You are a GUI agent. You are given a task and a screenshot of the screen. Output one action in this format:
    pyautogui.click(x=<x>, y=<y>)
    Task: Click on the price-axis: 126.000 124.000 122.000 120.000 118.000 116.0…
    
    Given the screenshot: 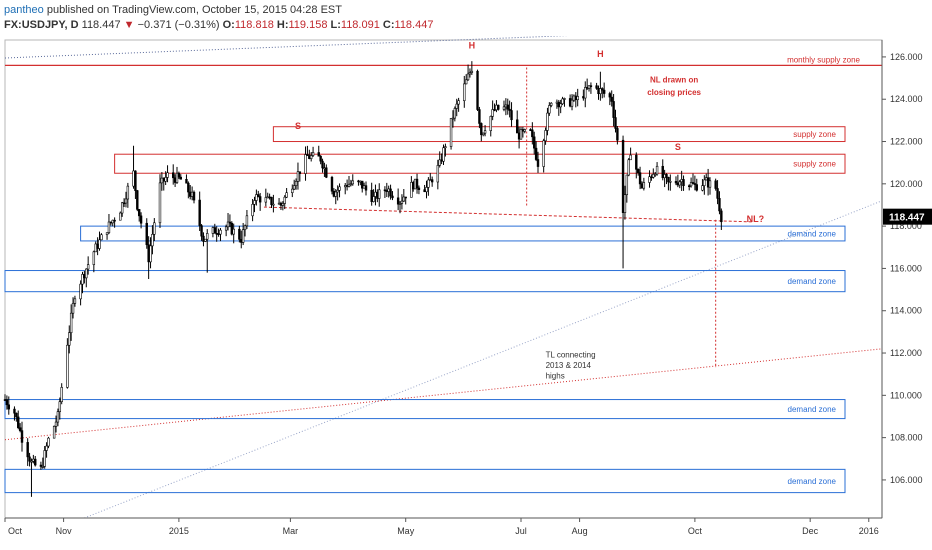 What is the action you would take?
    pyautogui.click(x=906, y=279)
    